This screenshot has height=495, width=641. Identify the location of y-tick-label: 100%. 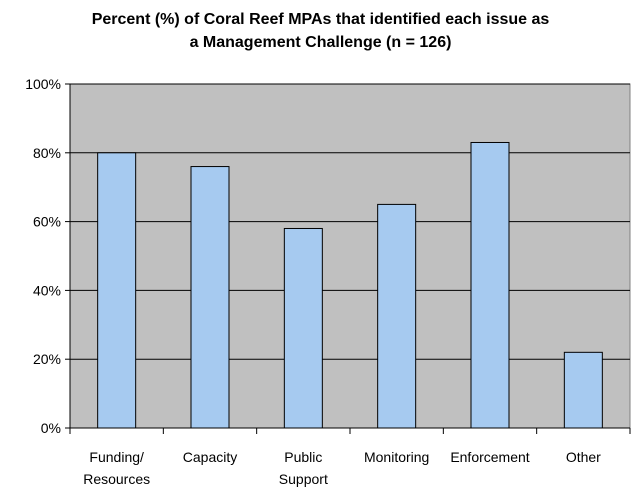
(43, 84).